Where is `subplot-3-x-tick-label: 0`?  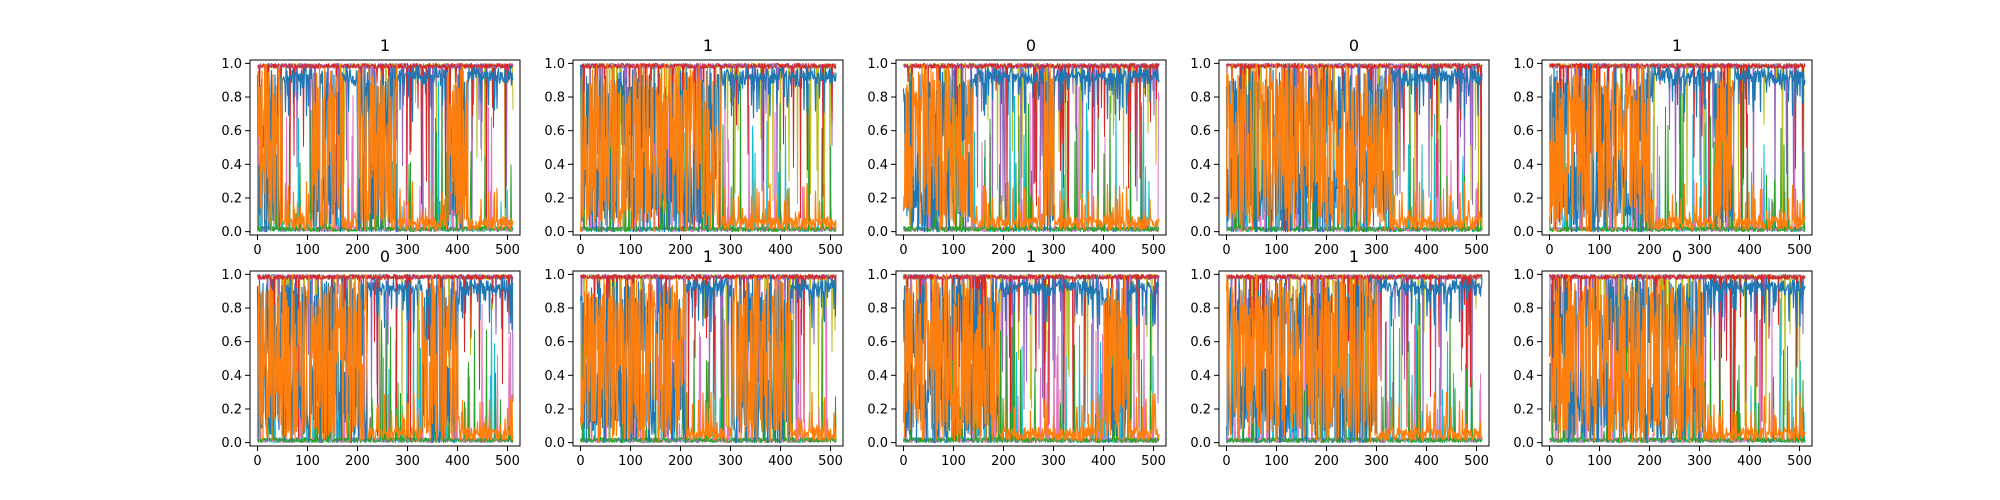 subplot-3-x-tick-label: 0 is located at coordinates (903, 250).